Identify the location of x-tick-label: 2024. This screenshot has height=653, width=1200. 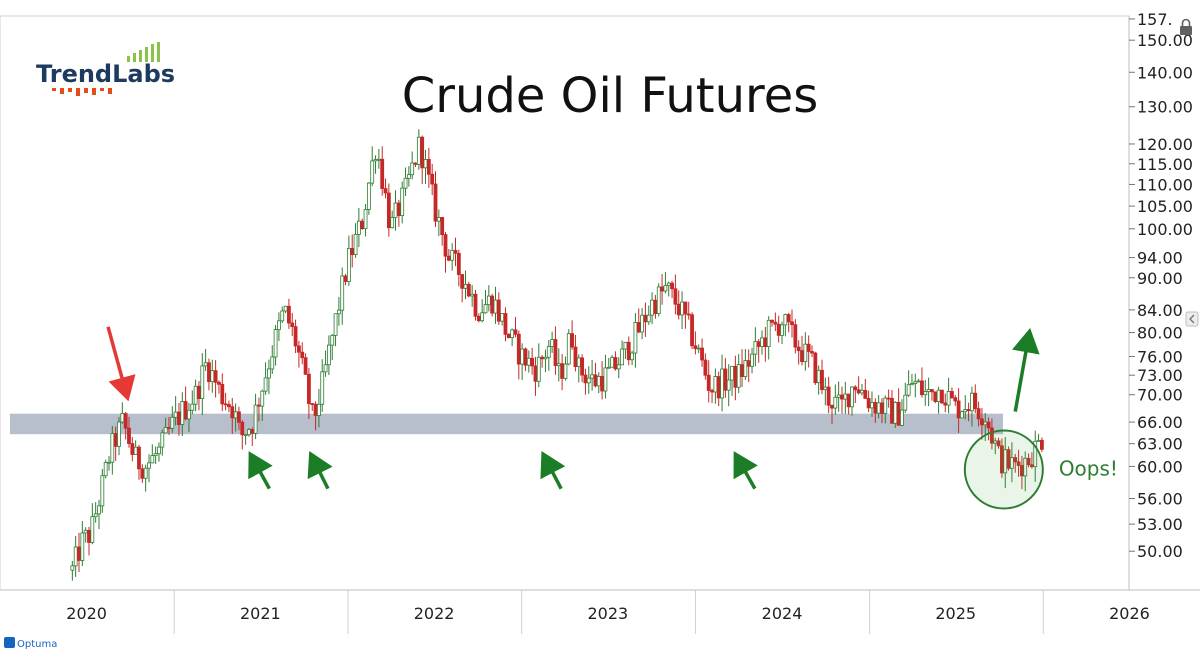
(782, 613).